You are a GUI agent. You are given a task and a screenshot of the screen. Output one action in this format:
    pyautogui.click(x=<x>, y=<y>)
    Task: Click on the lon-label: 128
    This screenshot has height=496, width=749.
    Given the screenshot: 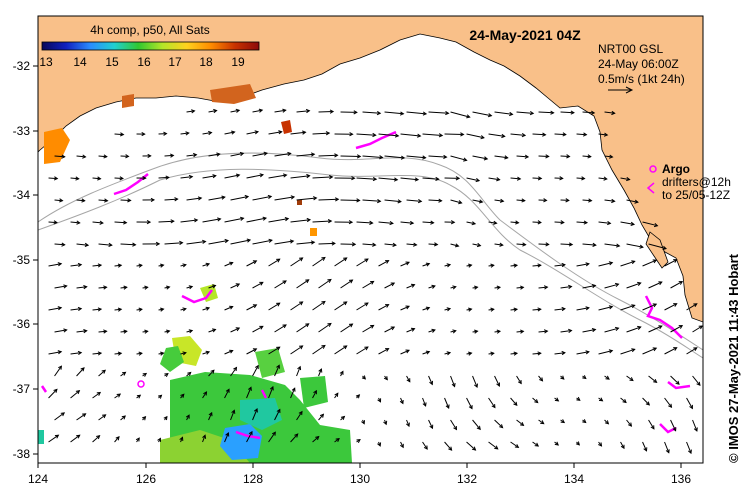 What is the action you would take?
    pyautogui.click(x=253, y=479)
    